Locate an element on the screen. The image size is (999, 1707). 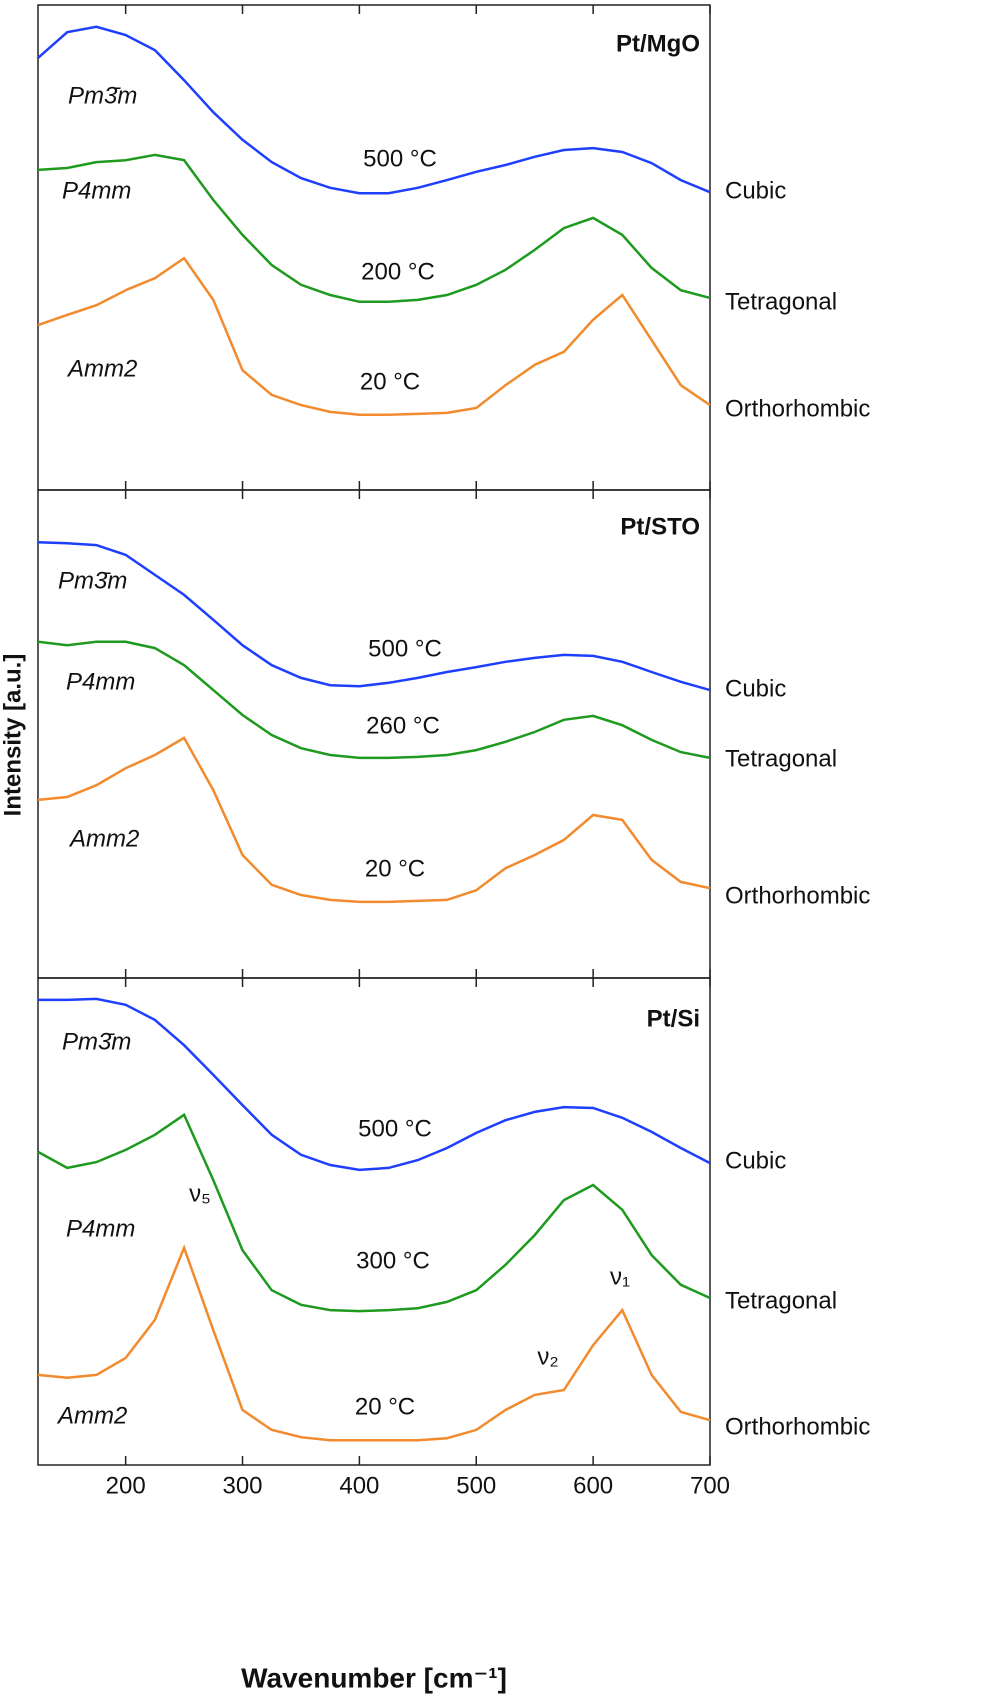
peak-label: ν₂ is located at coordinates (547, 1356).